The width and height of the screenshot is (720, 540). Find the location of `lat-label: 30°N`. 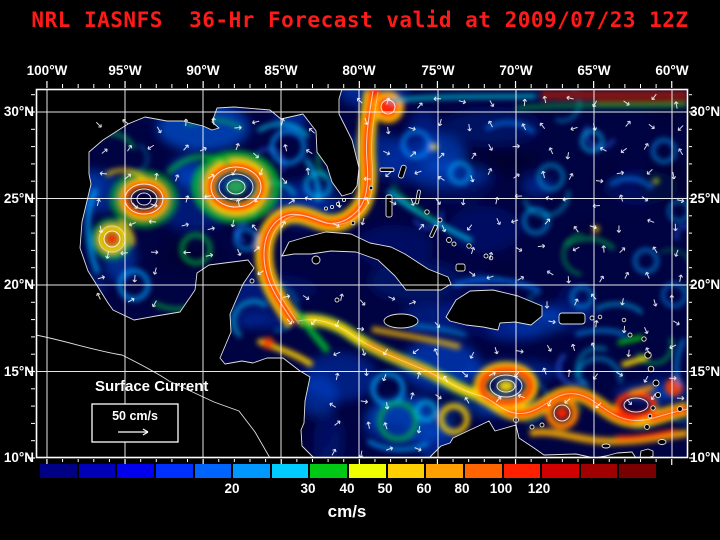

lat-label: 30°N is located at coordinates (705, 111).